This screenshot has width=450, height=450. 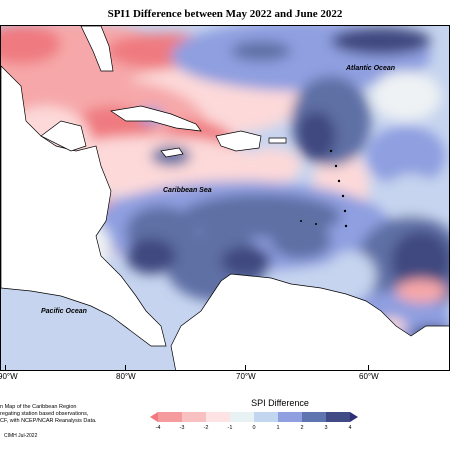 What do you see at coordinates (38, 407) in the screenshot?
I see `credit-line-1: n Map of the Caribbean Region` at bounding box center [38, 407].